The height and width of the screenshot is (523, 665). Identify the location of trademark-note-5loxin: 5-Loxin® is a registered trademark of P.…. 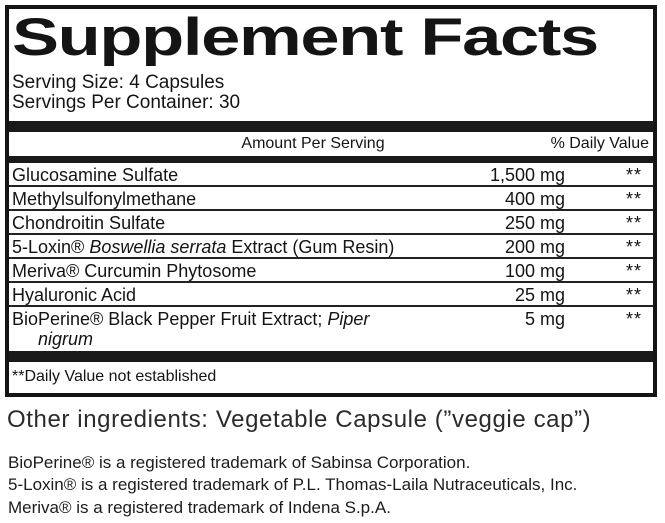
(293, 485).